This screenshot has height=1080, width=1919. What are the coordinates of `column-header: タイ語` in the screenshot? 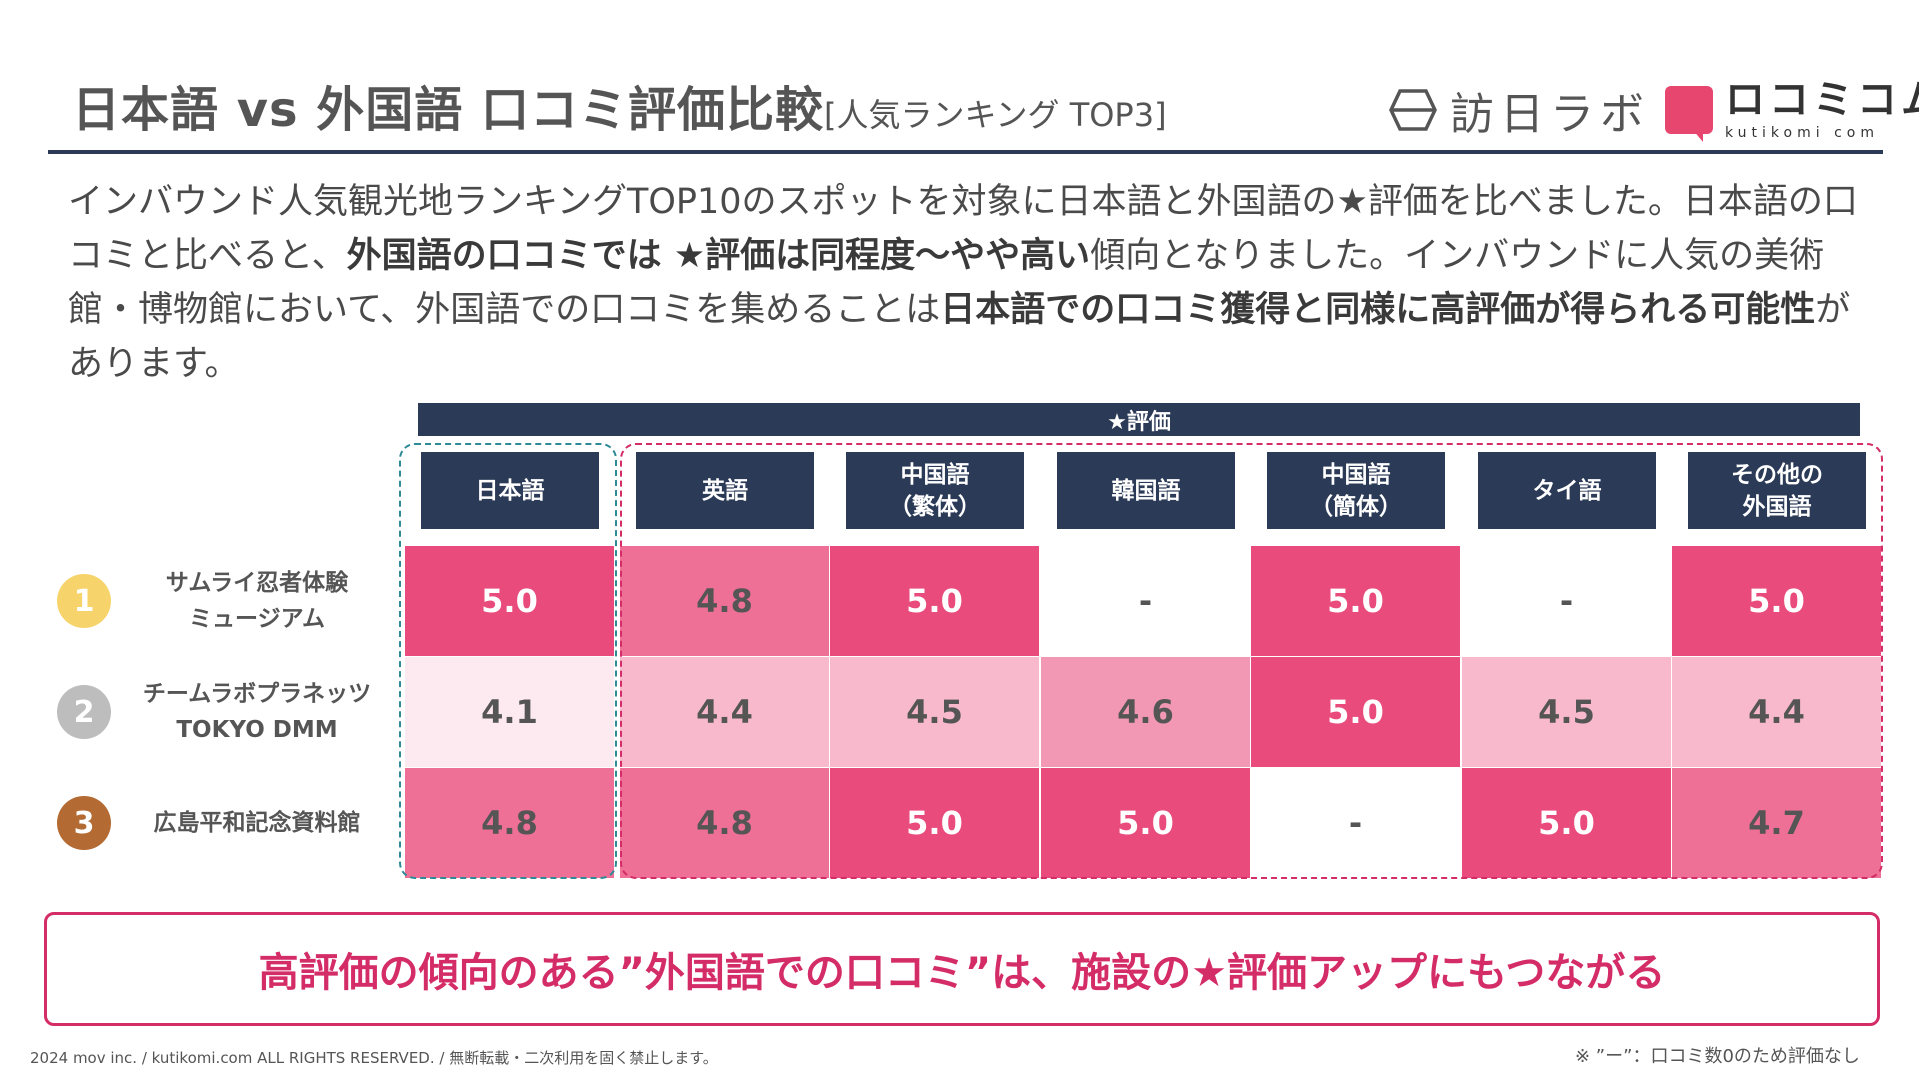 It's located at (1567, 490).